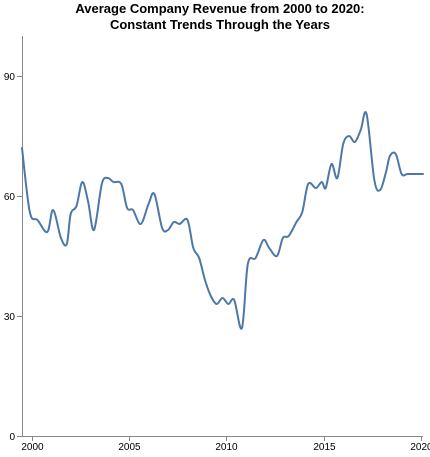 The height and width of the screenshot is (457, 430). Describe the element at coordinates (324, 447) in the screenshot. I see `x-tick-label: 2015` at that location.